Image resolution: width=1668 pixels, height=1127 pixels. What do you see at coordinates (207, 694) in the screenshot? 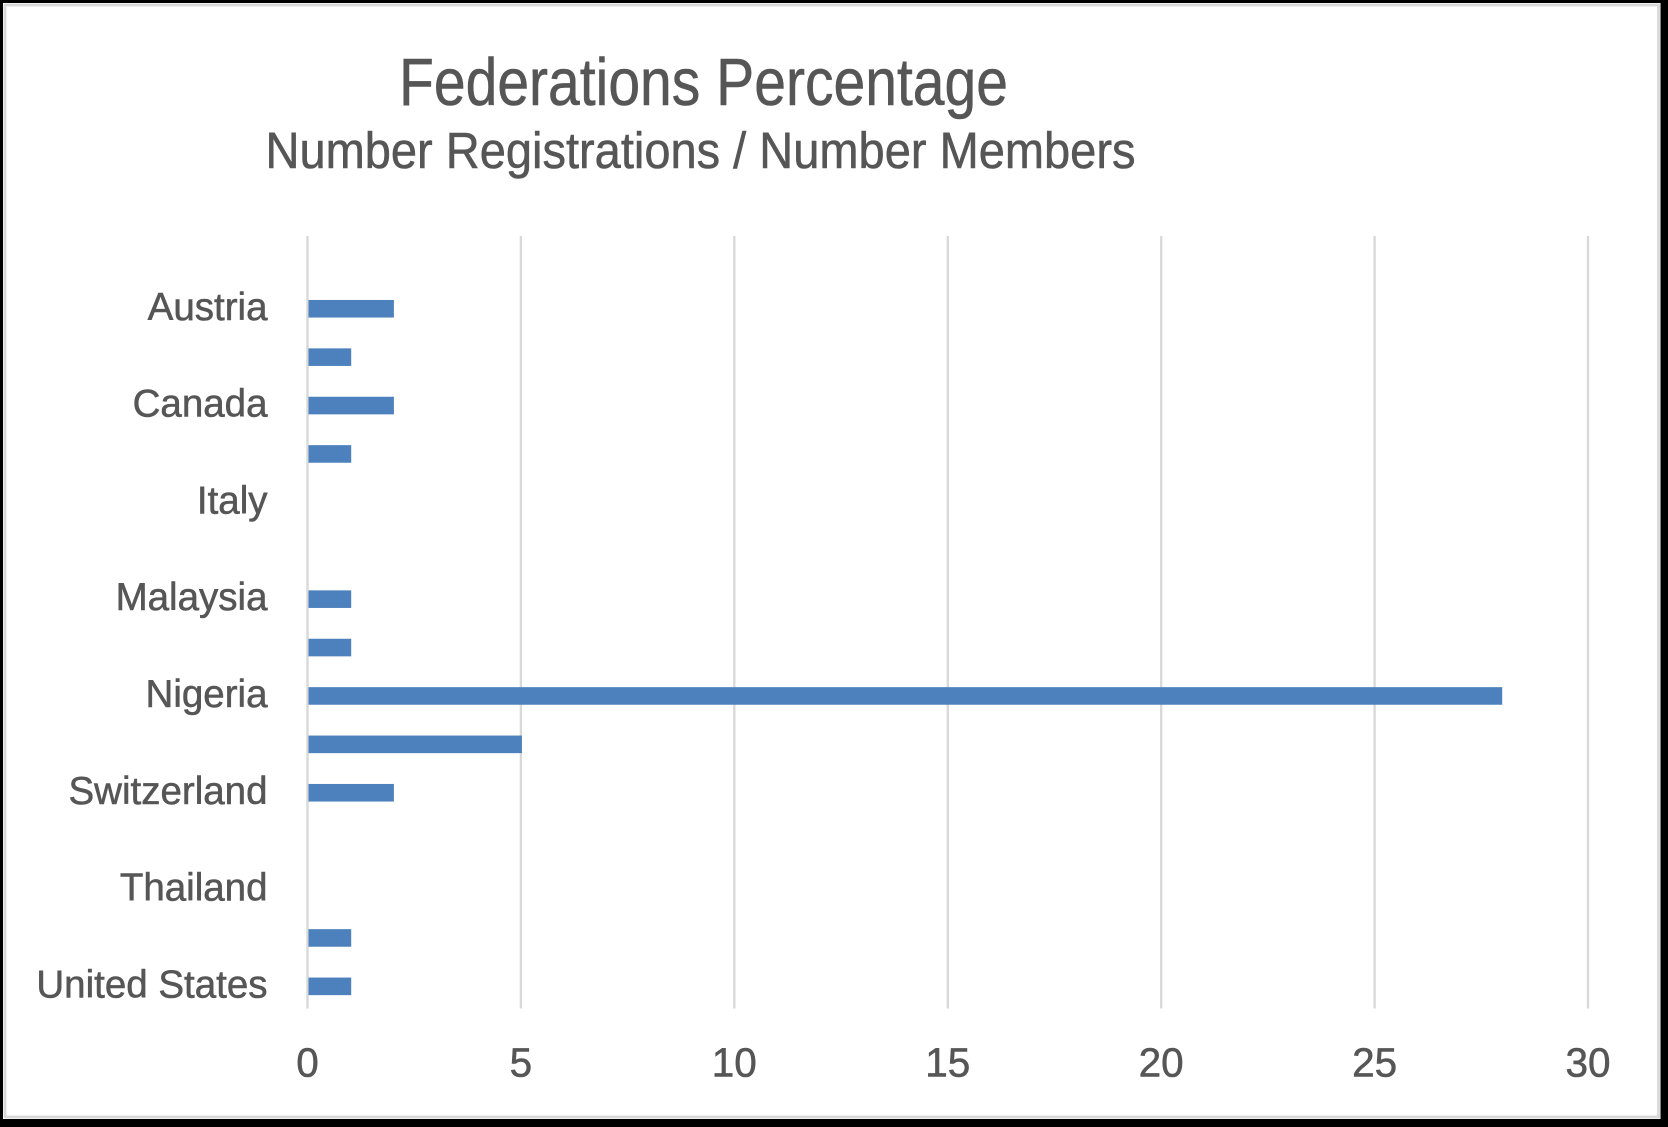
I see `svg-text: Nigeria` at bounding box center [207, 694].